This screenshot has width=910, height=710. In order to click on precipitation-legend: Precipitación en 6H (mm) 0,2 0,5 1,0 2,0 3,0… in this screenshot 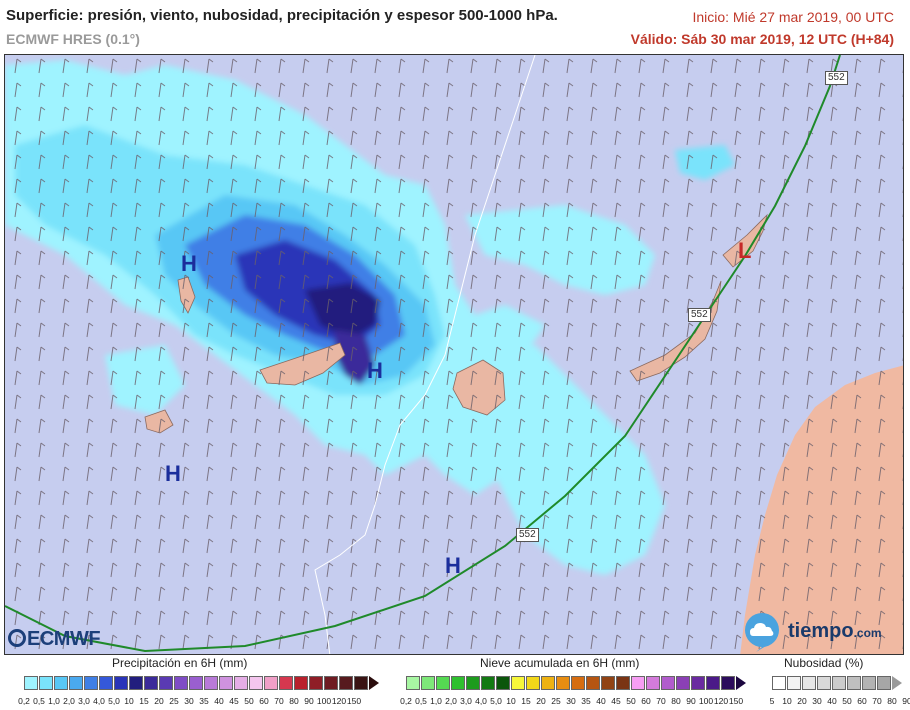, I will do `click(206, 683)`.